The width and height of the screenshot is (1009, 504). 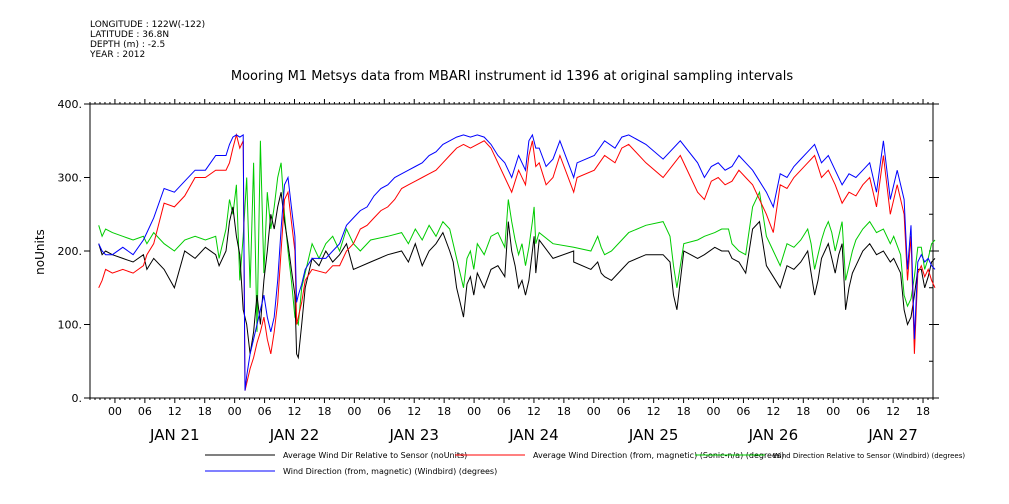 What do you see at coordinates (70, 325) in the screenshot?
I see `y-tick-label: 100.` at bounding box center [70, 325].